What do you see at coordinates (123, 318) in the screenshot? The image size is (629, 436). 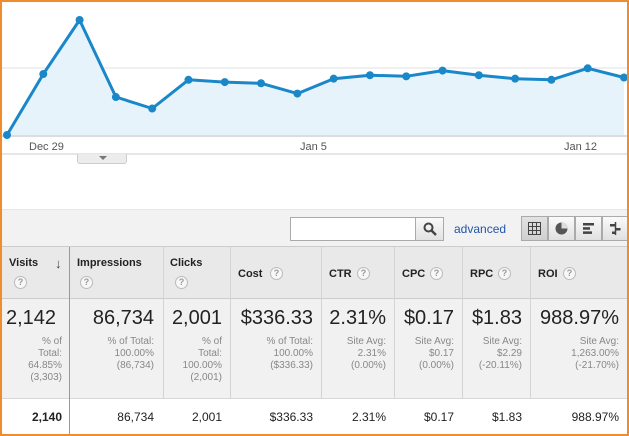 I see `impressions-total: 86,734` at bounding box center [123, 318].